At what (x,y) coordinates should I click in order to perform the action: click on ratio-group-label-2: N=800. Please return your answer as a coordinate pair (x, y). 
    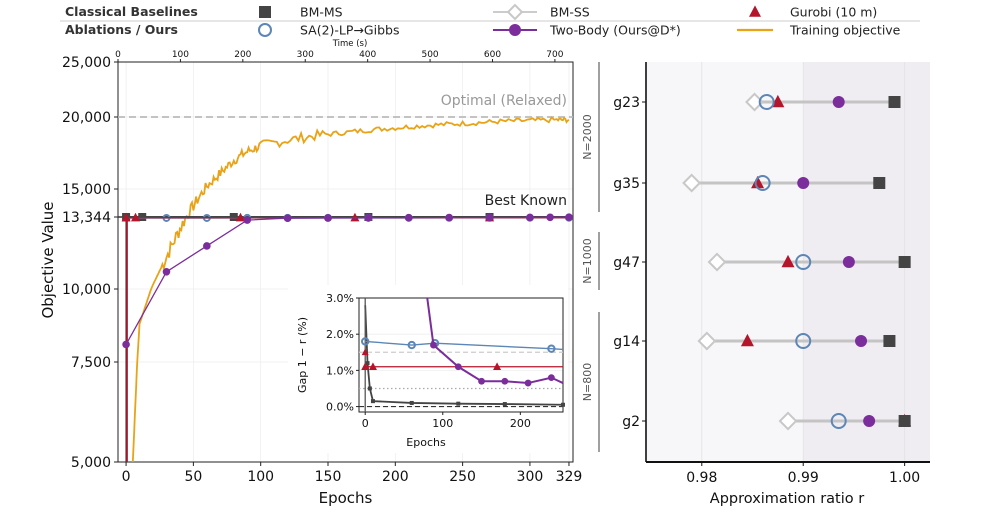
    Looking at the image, I should click on (587, 382).